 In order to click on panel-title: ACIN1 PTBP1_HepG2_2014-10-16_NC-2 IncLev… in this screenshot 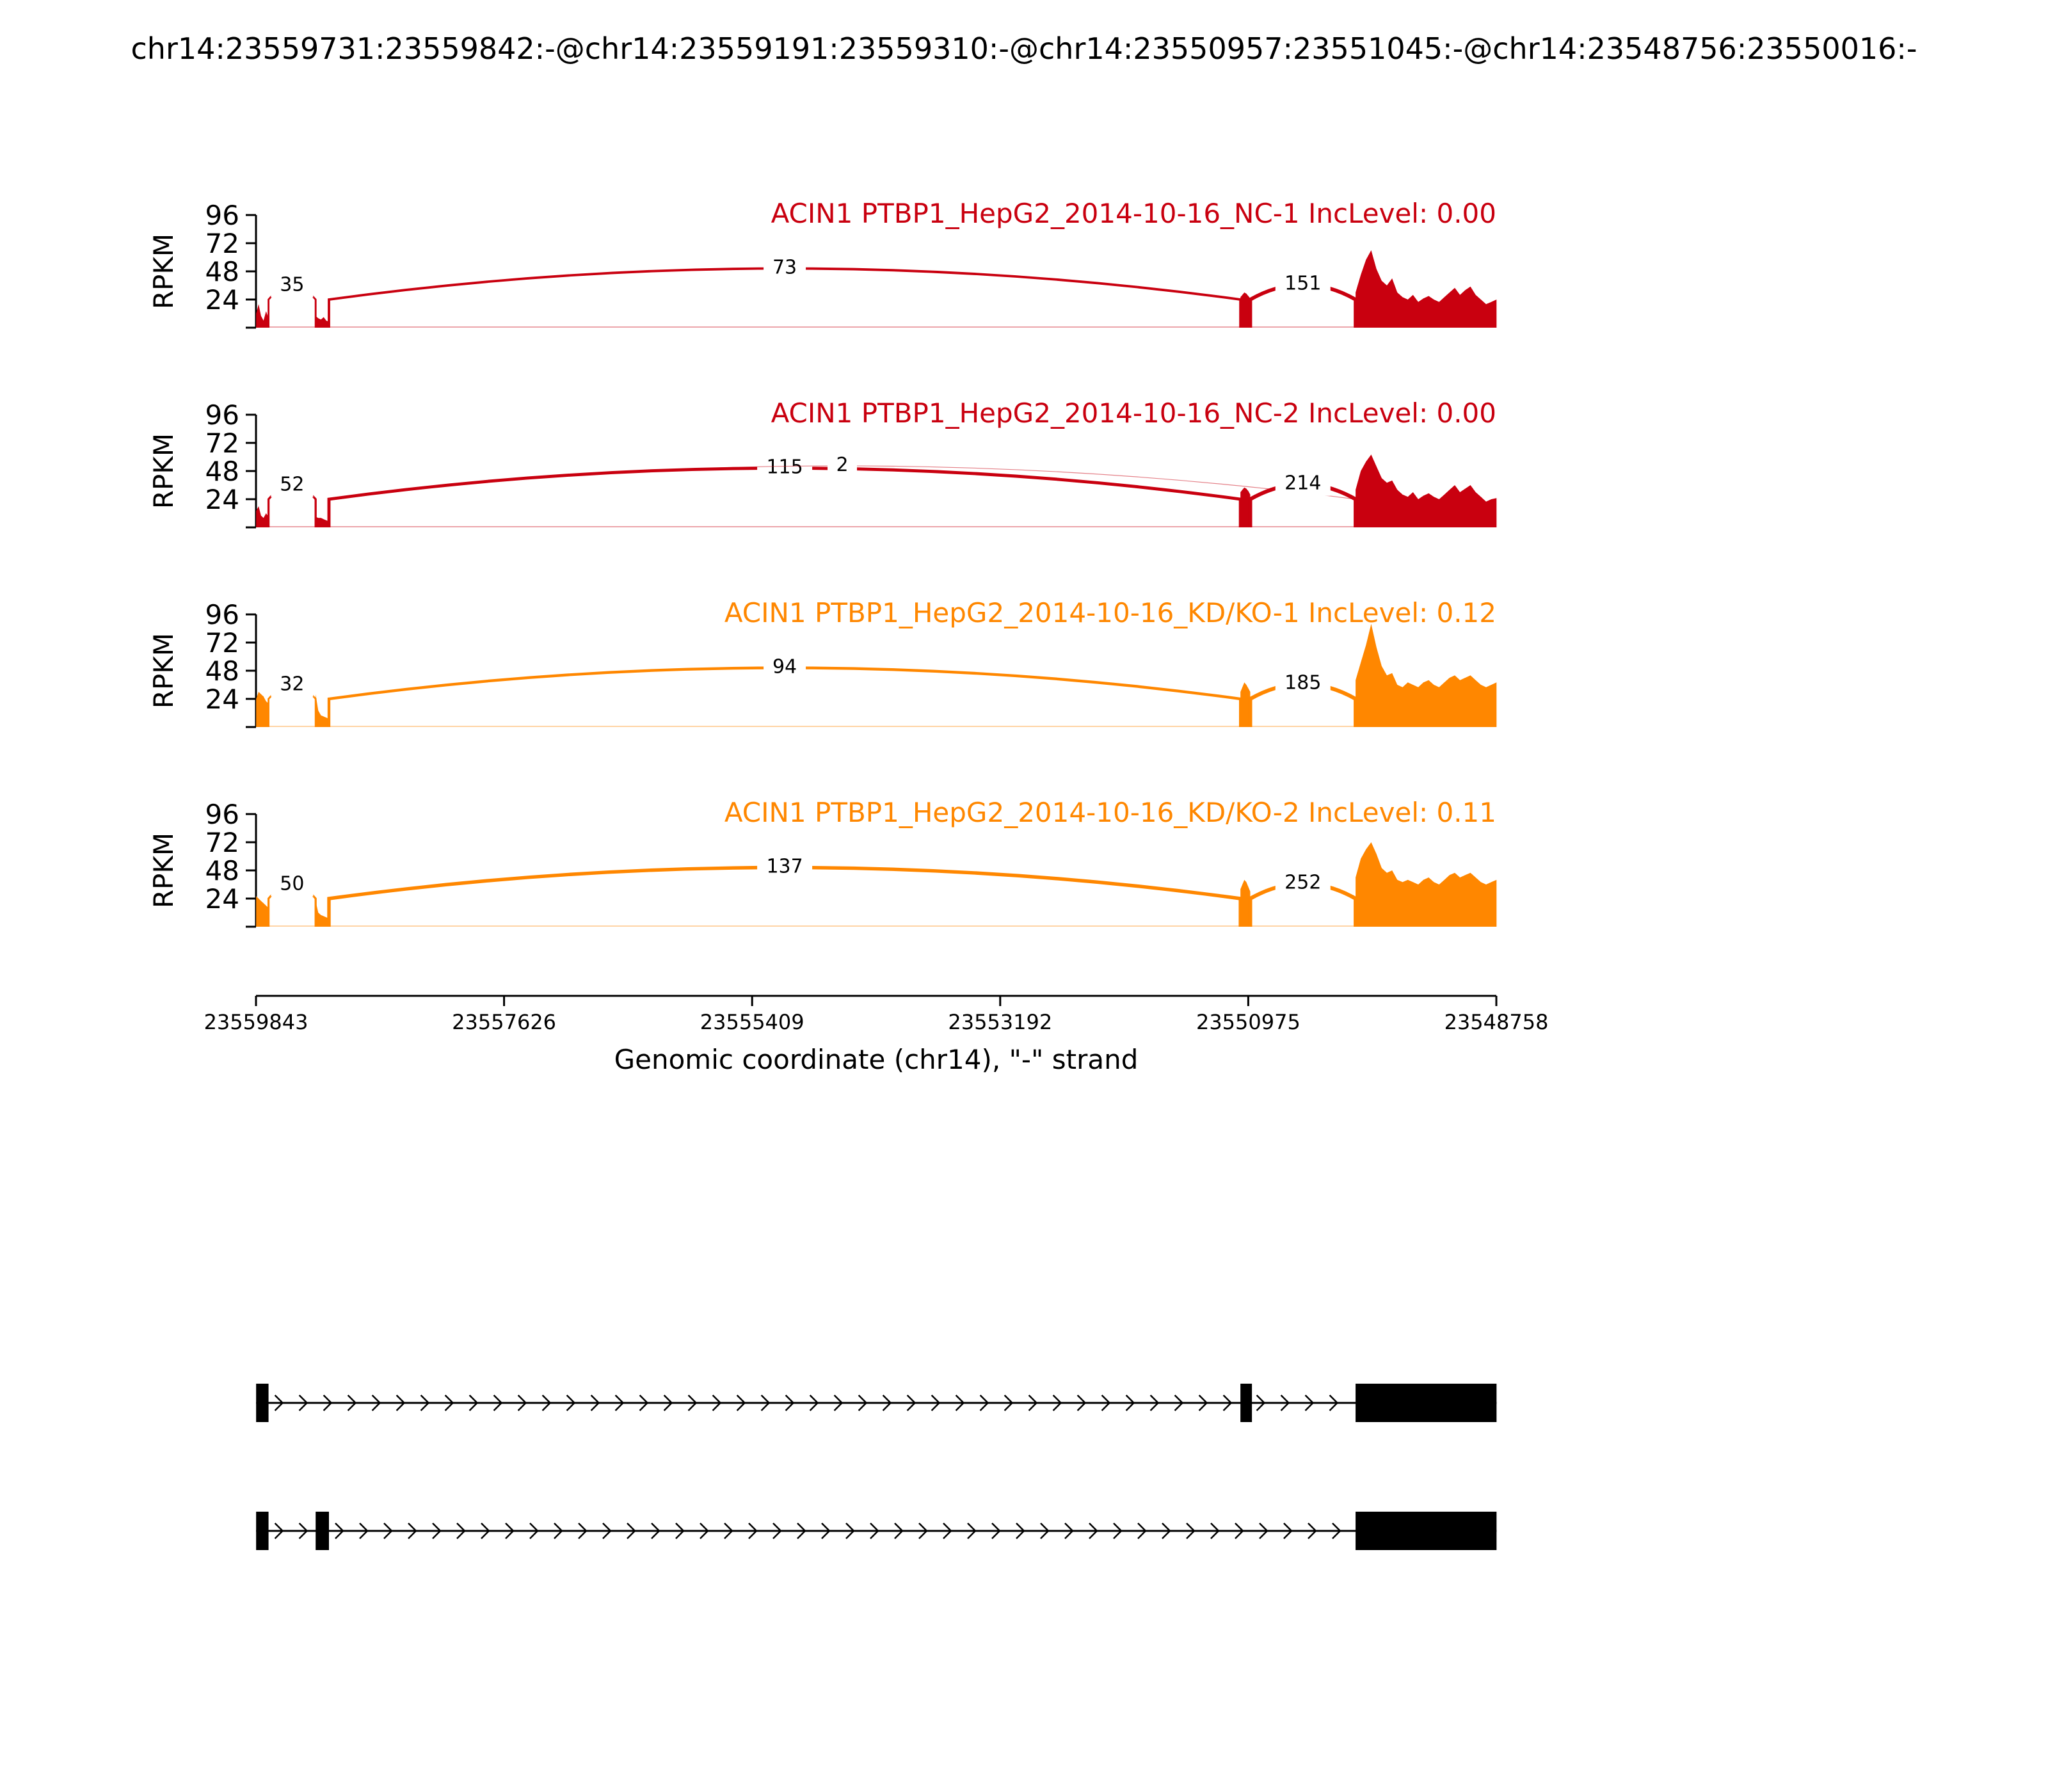, I will do `click(1133, 413)`.